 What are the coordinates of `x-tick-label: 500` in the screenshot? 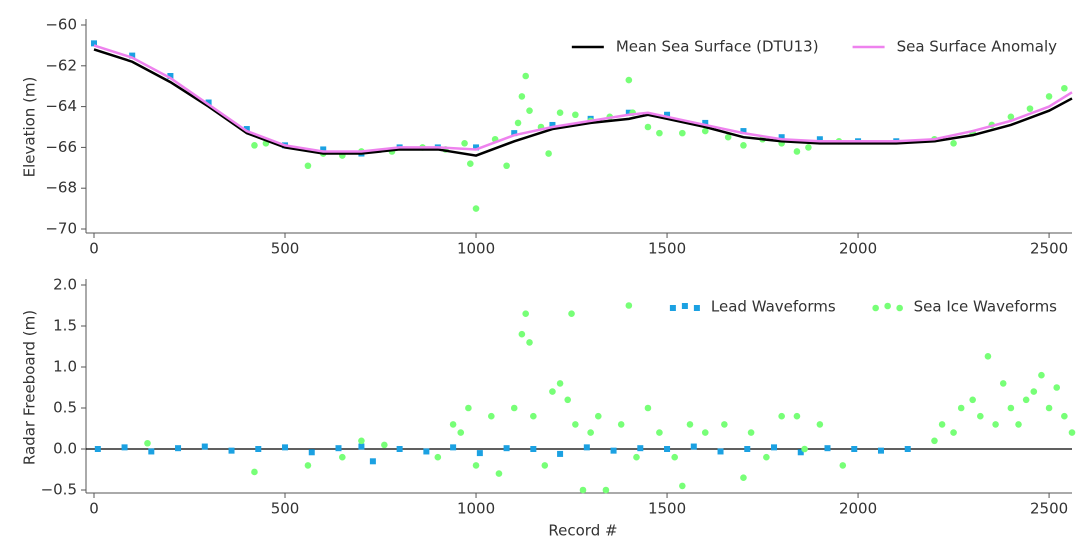 It's located at (285, 509).